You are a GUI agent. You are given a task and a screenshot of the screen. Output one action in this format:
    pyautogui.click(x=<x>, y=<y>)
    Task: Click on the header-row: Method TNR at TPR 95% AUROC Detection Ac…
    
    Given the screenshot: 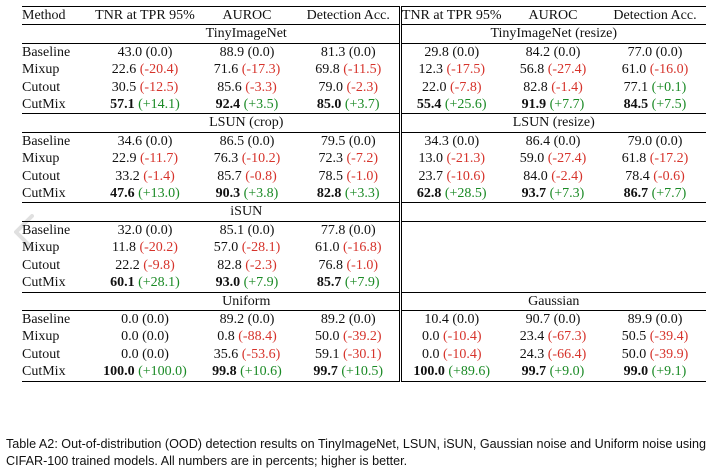 What is the action you would take?
    pyautogui.click(x=364, y=15)
    